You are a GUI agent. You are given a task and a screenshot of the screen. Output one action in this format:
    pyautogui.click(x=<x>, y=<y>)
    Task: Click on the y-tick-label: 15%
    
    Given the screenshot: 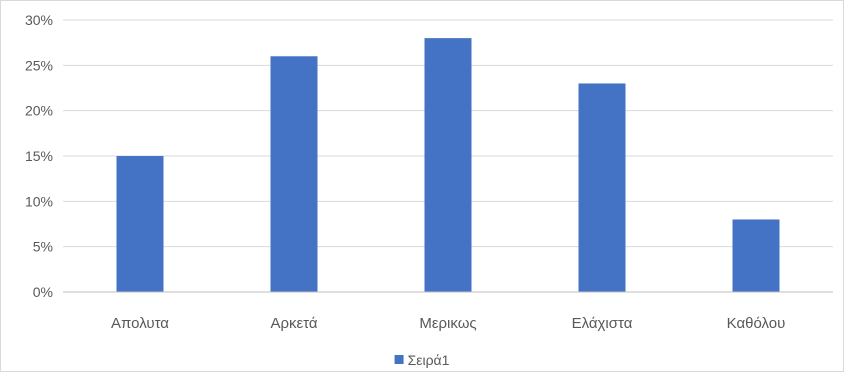 What is the action you would take?
    pyautogui.click(x=39, y=156)
    